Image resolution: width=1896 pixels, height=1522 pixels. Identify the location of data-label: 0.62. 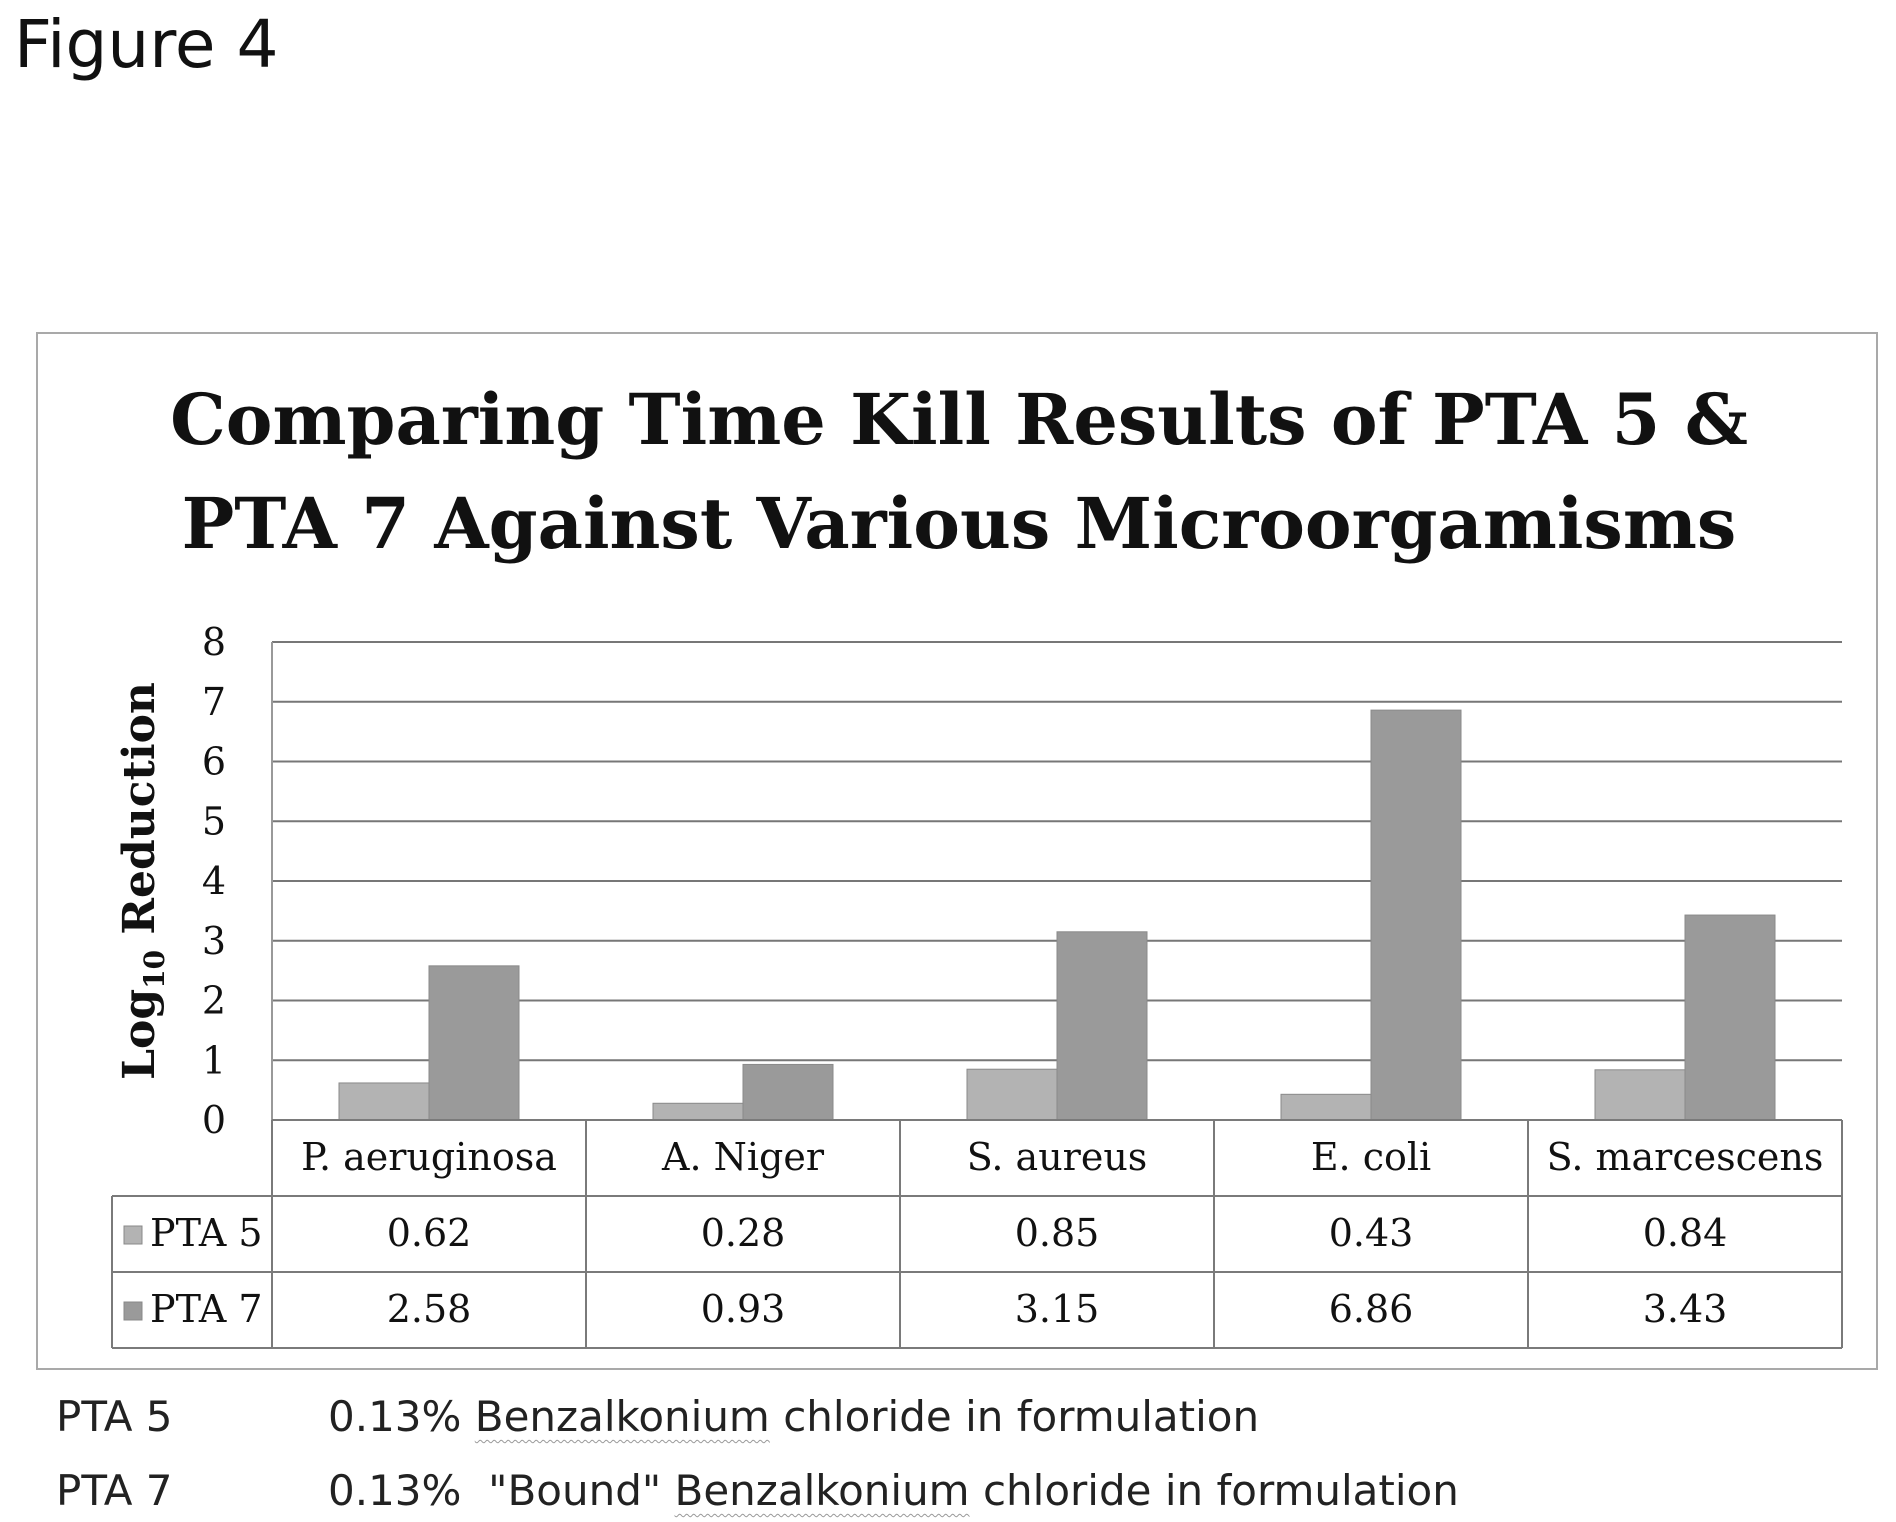
(429, 1233).